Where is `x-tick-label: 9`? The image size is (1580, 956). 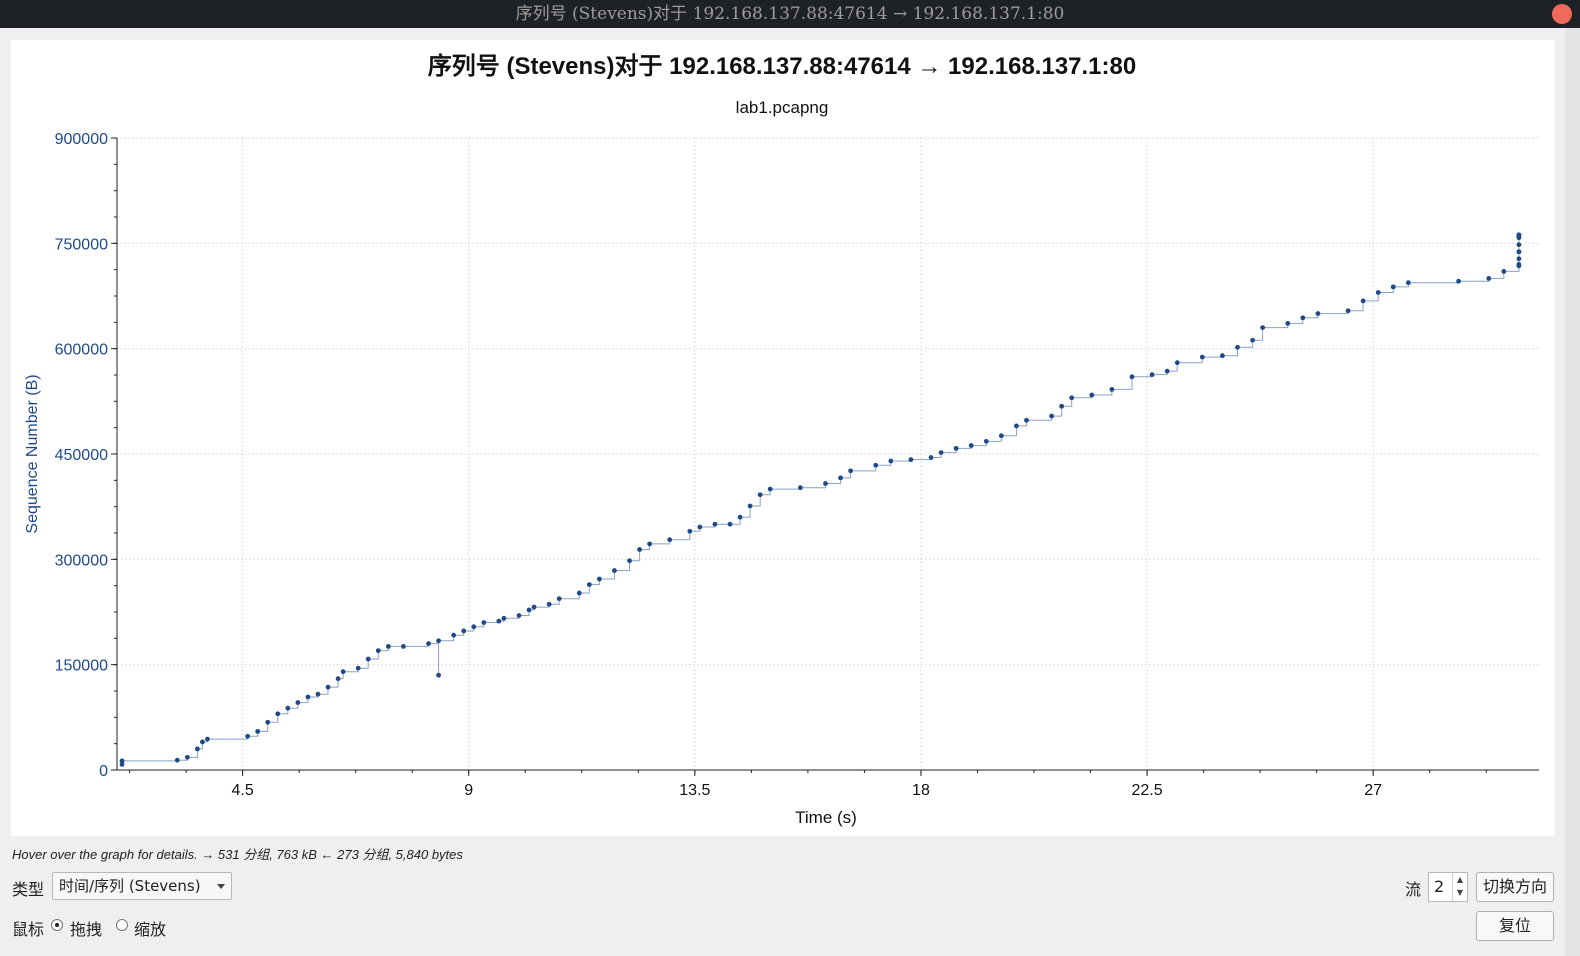 x-tick-label: 9 is located at coordinates (468, 790).